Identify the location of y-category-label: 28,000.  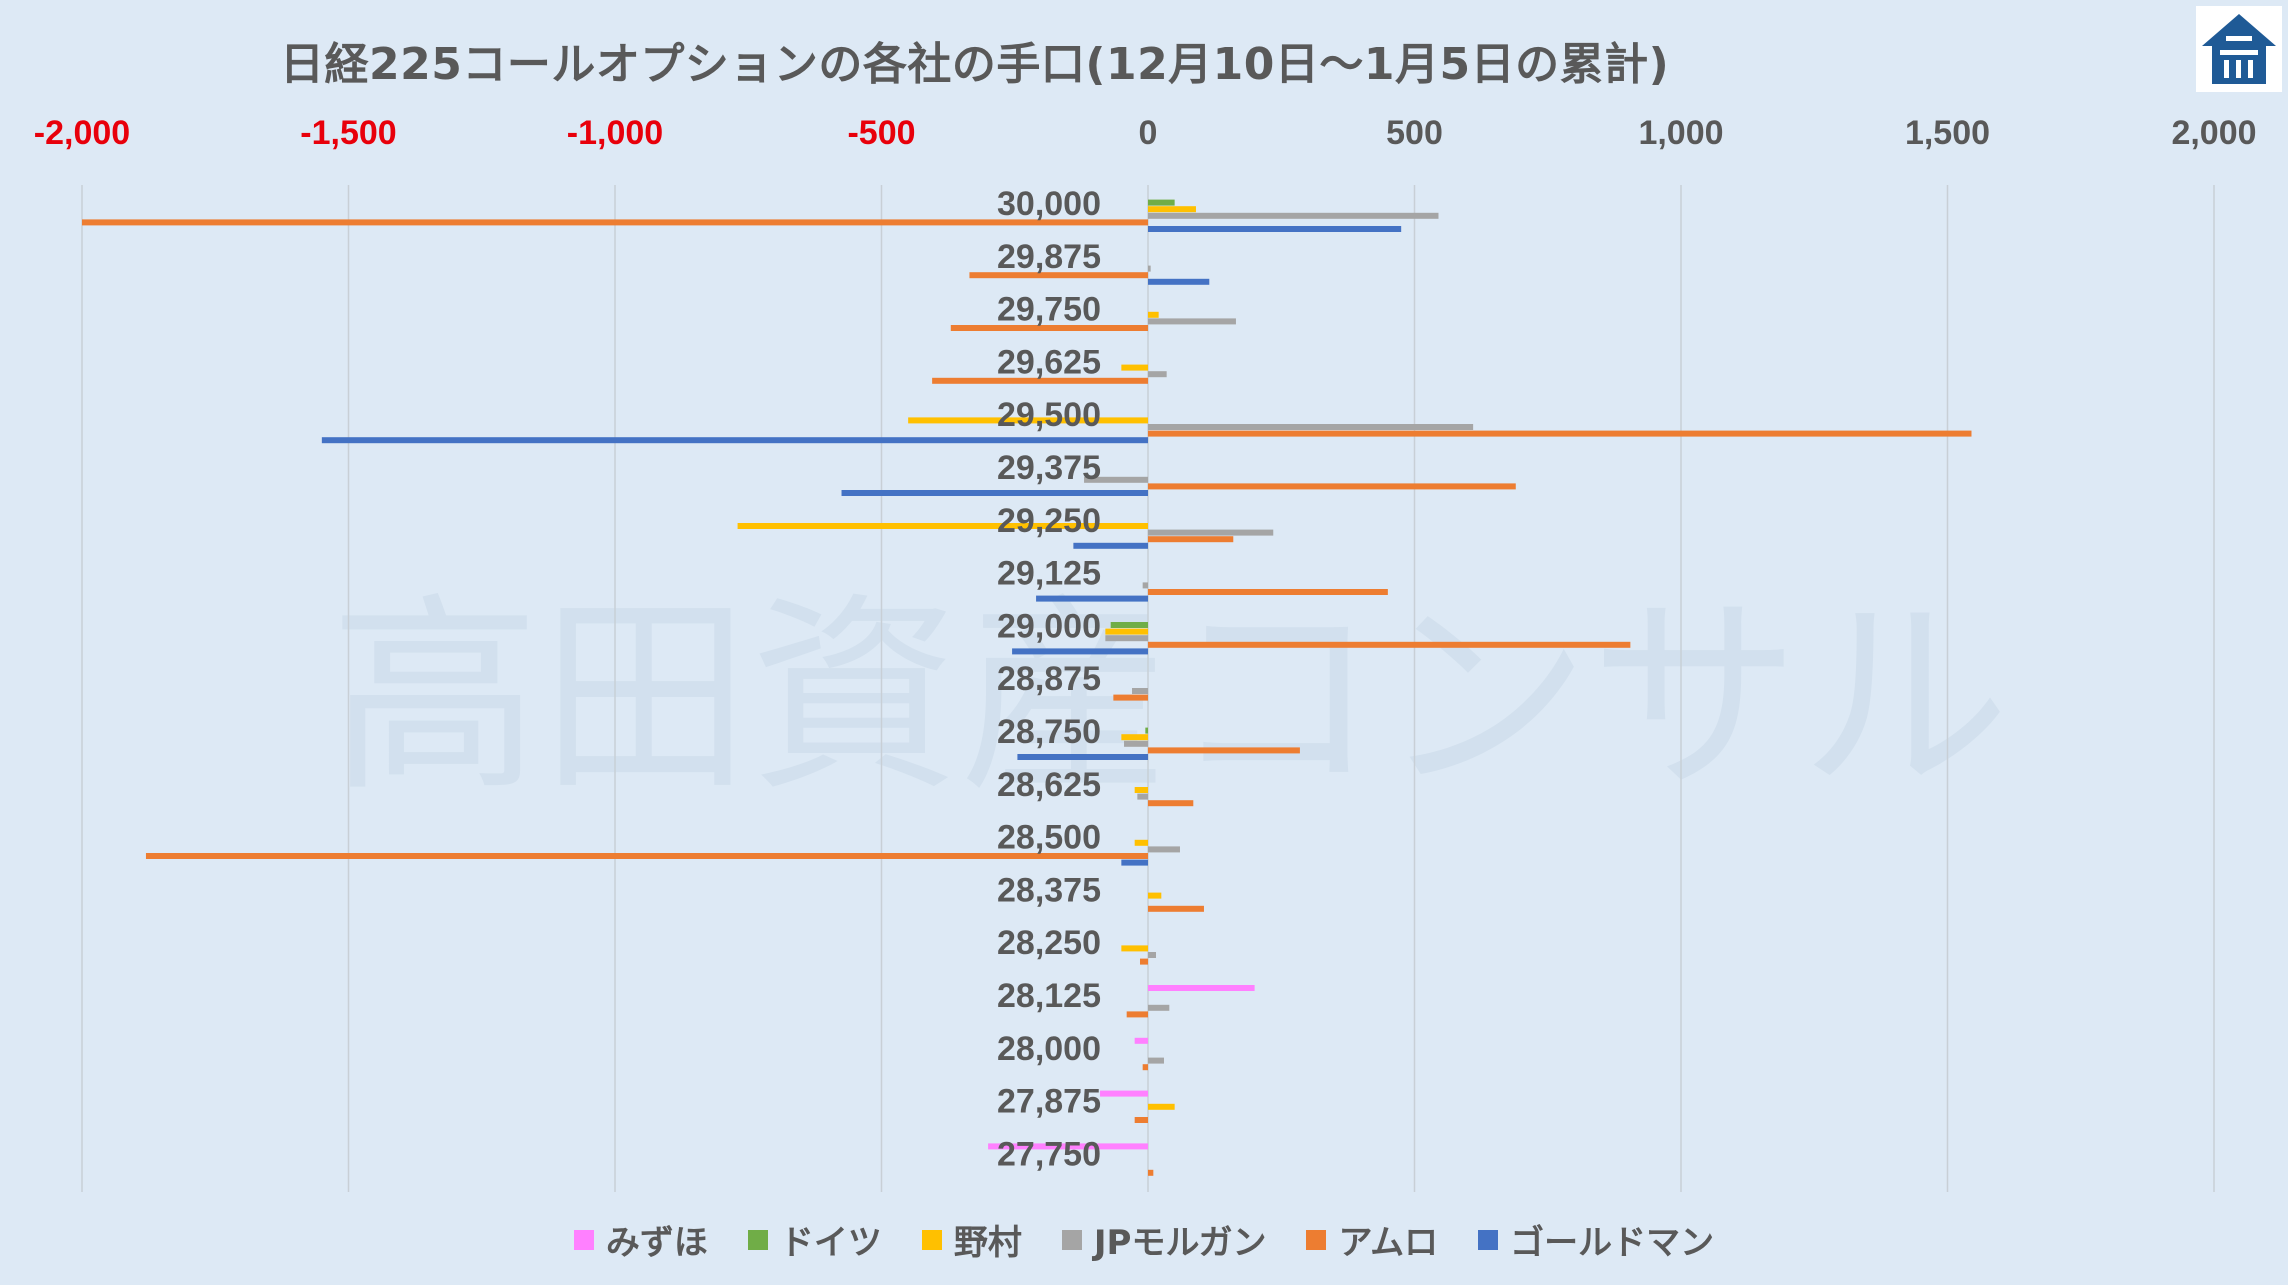
(1049, 1049).